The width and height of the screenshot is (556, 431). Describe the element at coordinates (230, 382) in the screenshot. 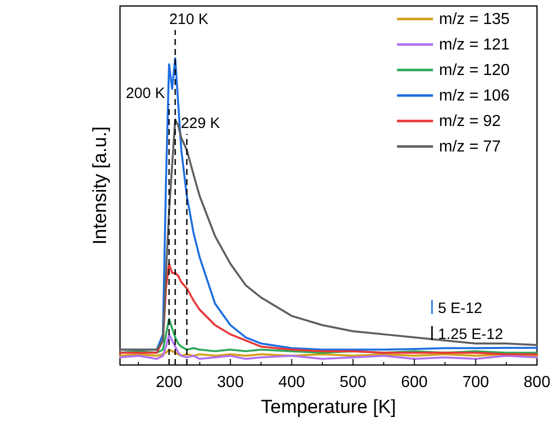

I see `x-tick-label: 300` at that location.